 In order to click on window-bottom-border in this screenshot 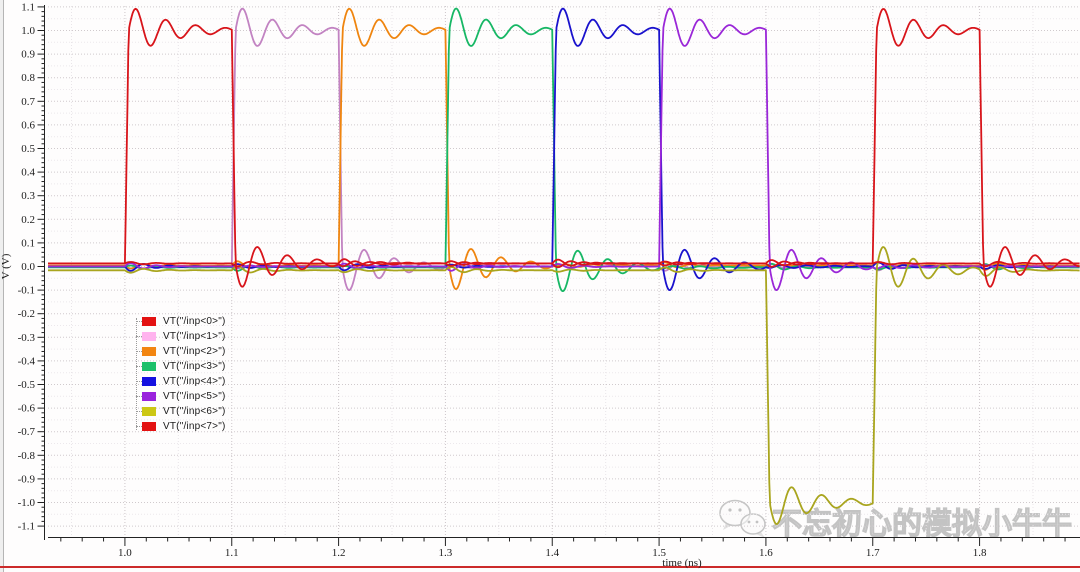, I will do `click(540, 567)`.